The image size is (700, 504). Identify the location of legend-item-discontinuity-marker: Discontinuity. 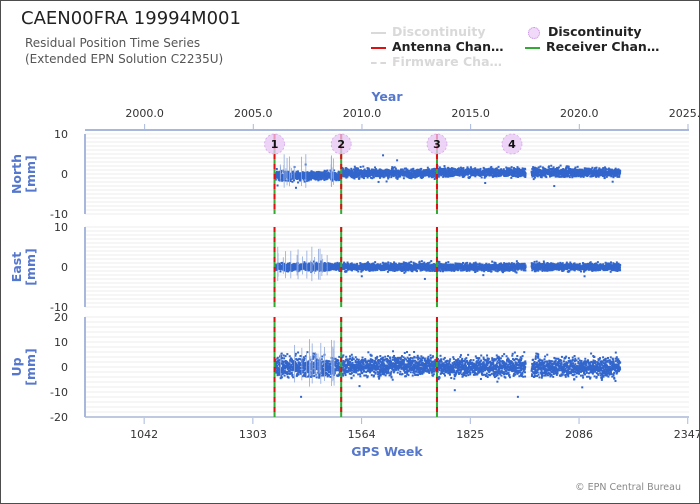
(583, 31).